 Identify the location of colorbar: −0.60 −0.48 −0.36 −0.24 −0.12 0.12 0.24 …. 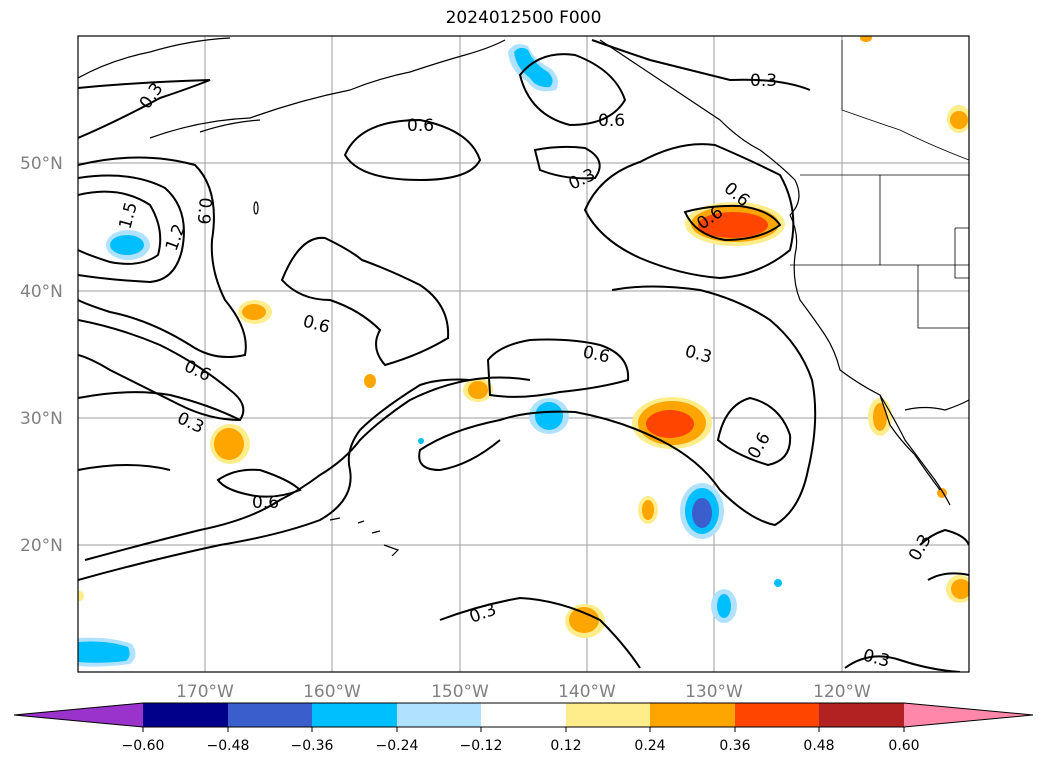
(523, 728).